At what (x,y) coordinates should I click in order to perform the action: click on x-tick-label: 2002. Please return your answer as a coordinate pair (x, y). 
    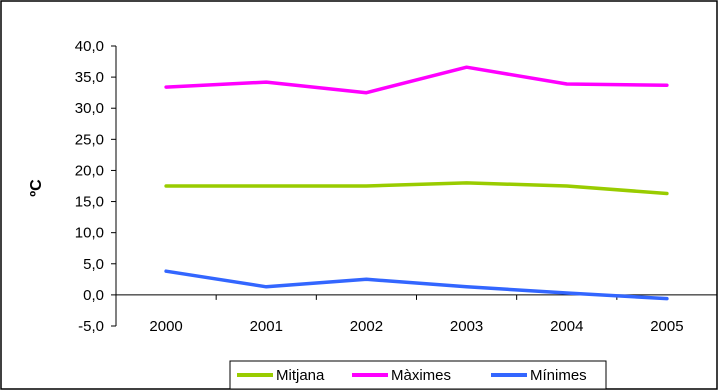
    Looking at the image, I should click on (366, 326).